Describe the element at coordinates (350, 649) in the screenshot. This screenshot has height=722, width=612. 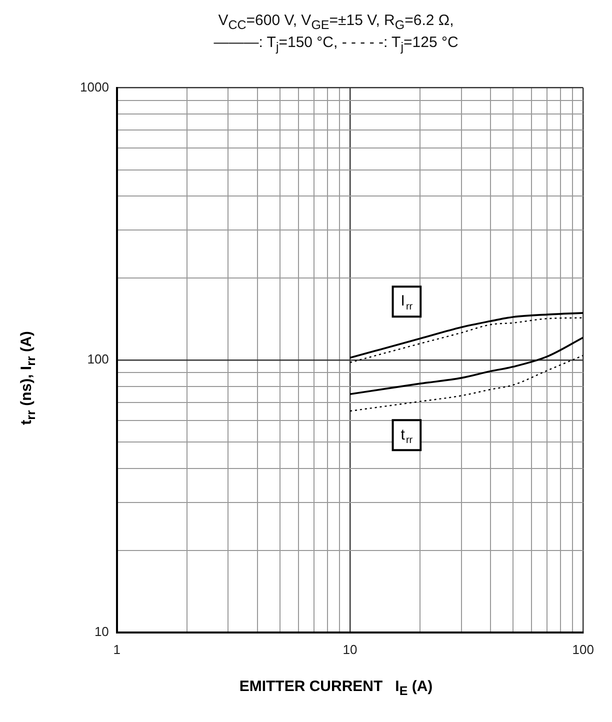
I see `x-tick-label: 10` at that location.